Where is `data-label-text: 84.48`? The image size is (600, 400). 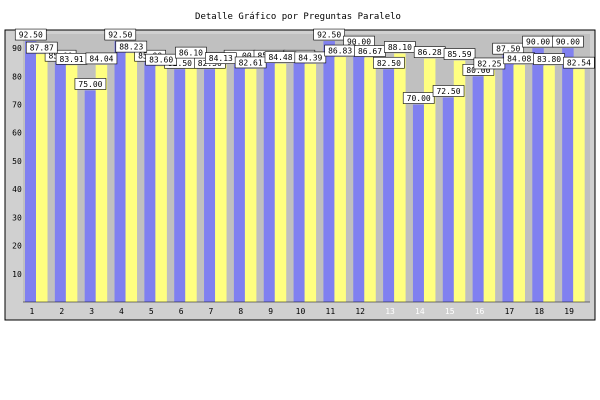
data-label-text: 84.48 is located at coordinates (280, 57).